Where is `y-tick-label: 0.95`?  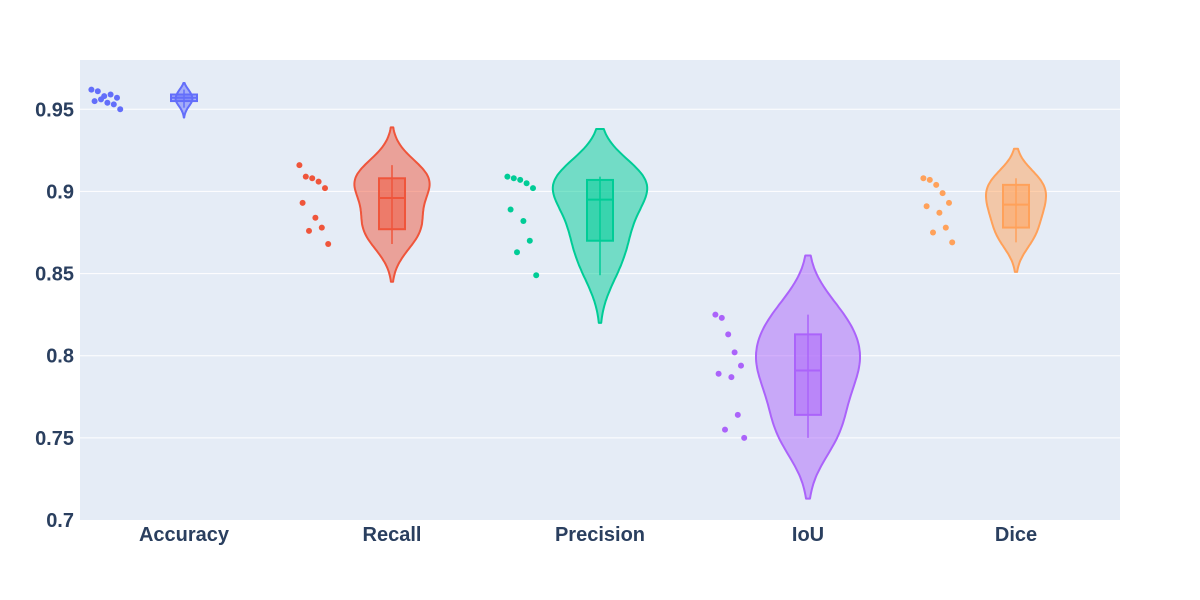 y-tick-label: 0.95 is located at coordinates (54, 110).